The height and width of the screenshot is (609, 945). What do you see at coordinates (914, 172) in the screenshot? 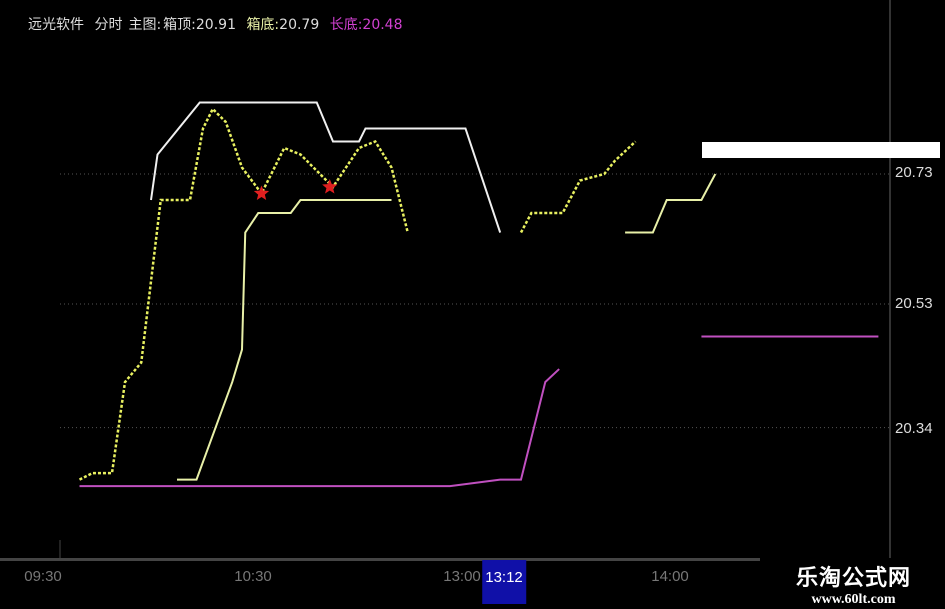
I see `y-tick-label: 20.73` at bounding box center [914, 172].